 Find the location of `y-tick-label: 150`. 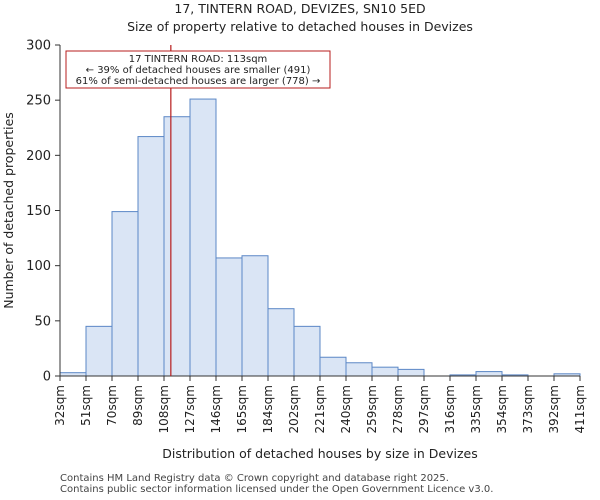

y-tick-label: 150 is located at coordinates (38, 211).